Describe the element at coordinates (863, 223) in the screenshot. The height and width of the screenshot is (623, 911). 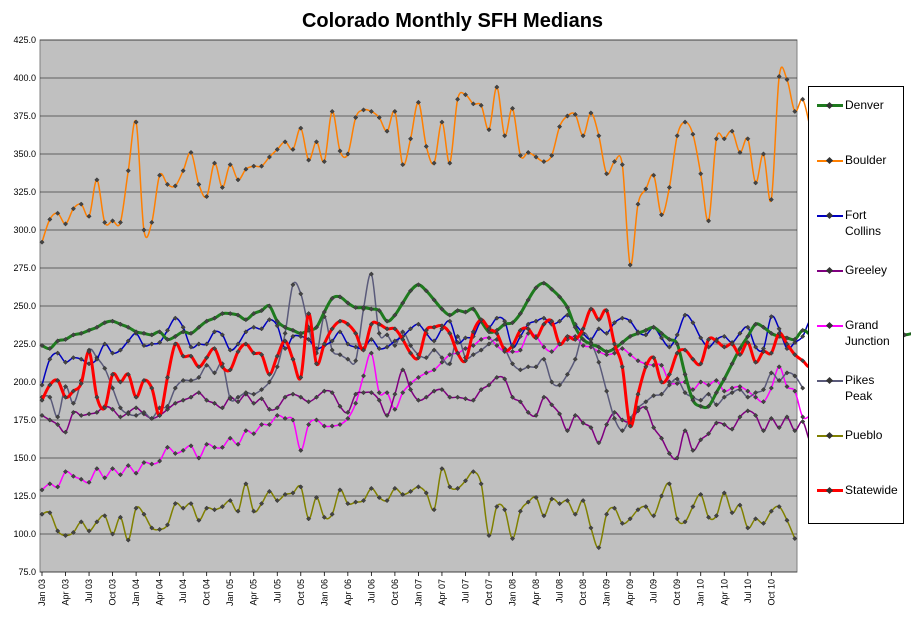
I see `legend-label: Fort Collins` at that location.